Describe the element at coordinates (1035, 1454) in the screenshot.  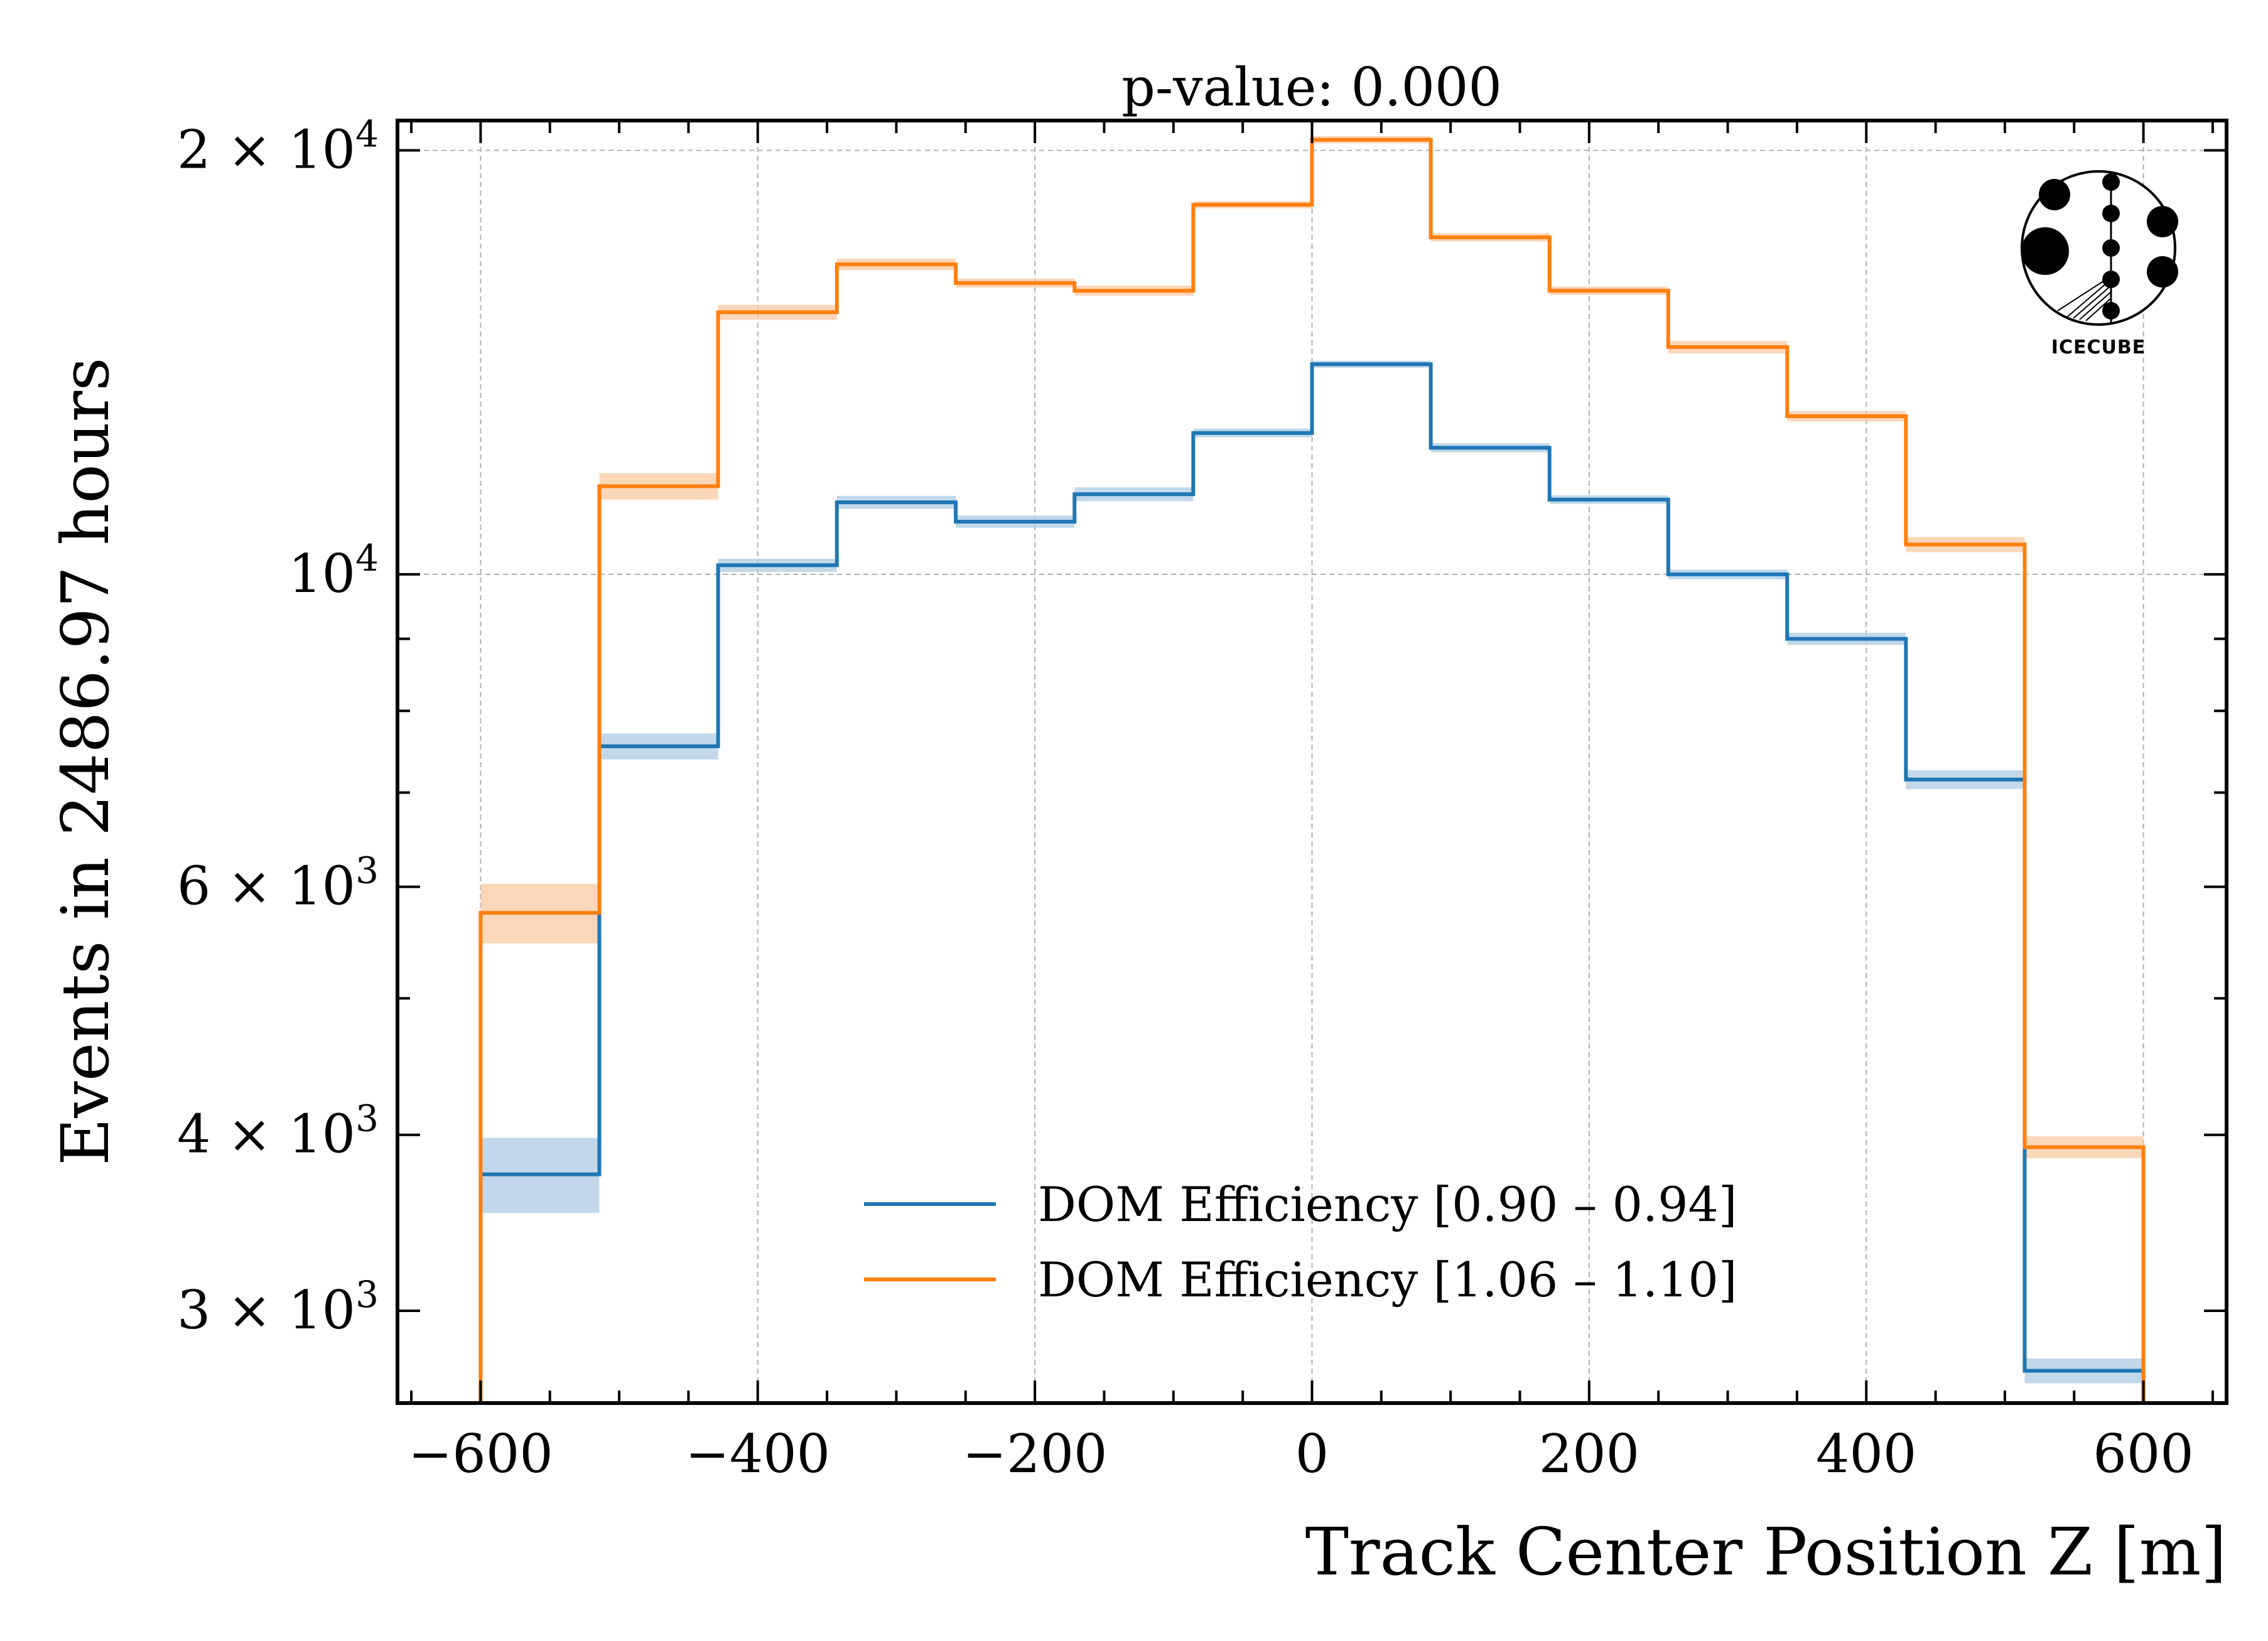
I see `x-tick-label: −200` at that location.